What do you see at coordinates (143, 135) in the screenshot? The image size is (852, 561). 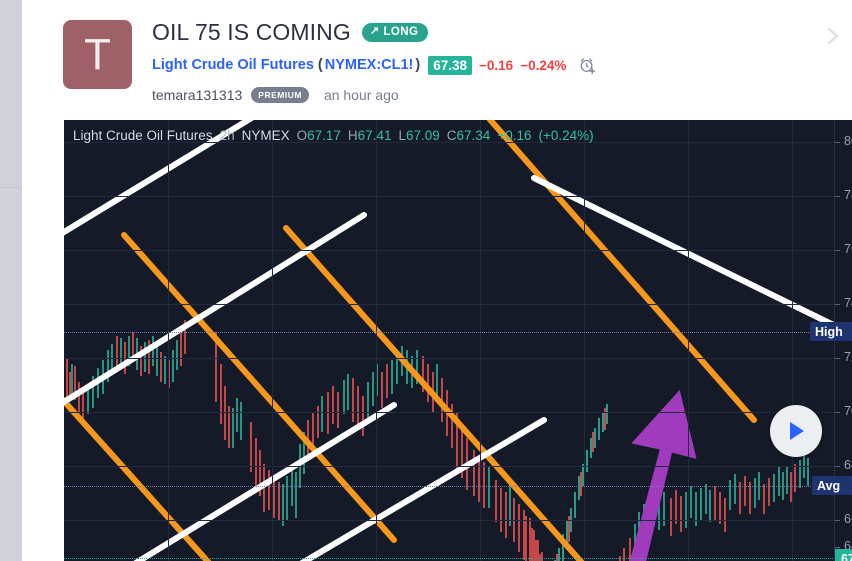 I see `legend-symbol: Light Crude Oil Futures` at bounding box center [143, 135].